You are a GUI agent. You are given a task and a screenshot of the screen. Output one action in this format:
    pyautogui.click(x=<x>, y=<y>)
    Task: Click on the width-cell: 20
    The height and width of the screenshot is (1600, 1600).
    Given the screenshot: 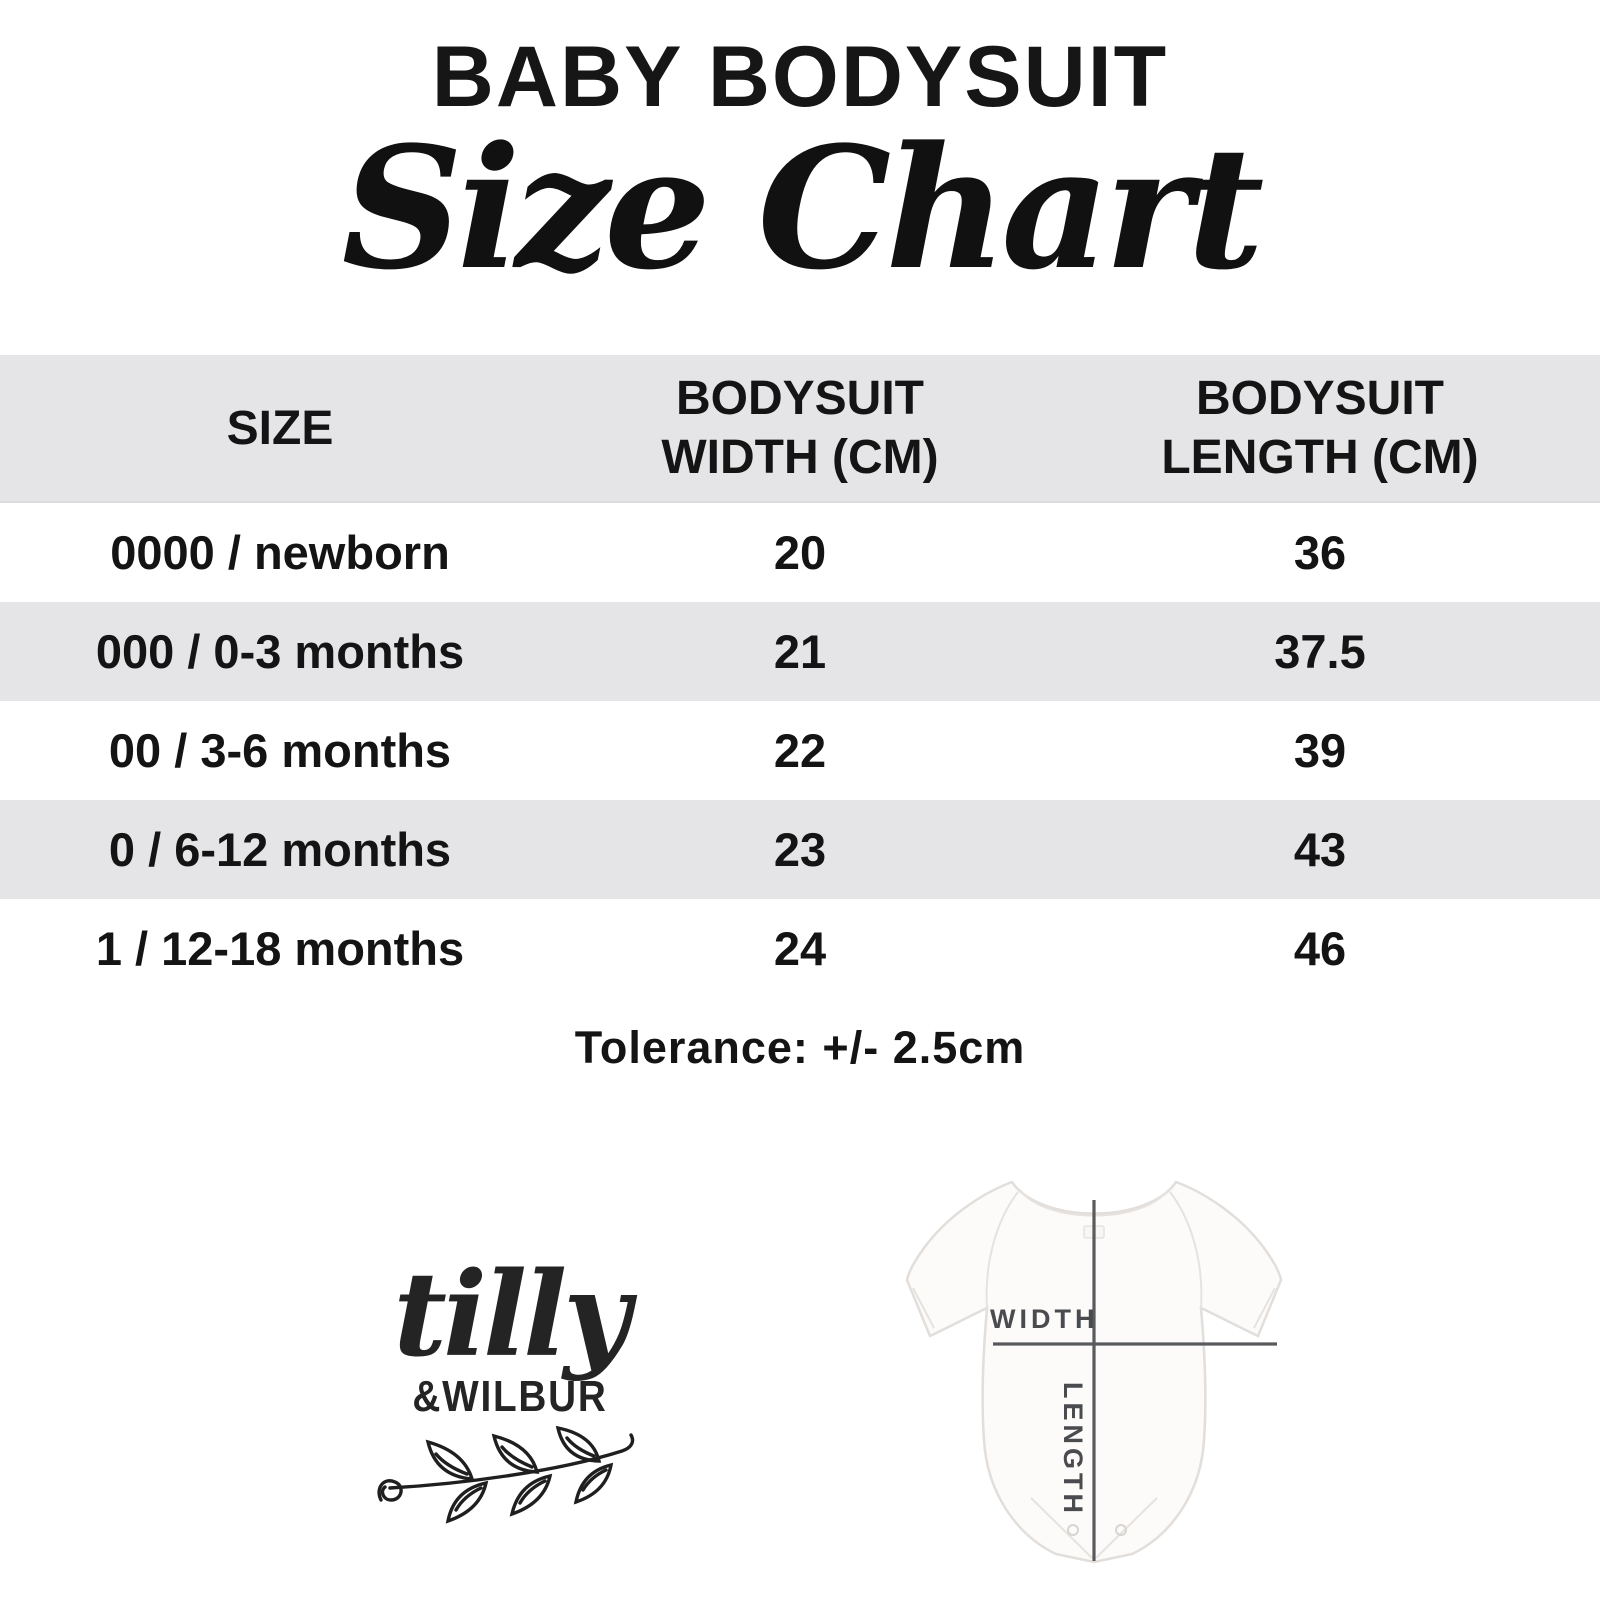 What is the action you would take?
    pyautogui.click(x=800, y=552)
    